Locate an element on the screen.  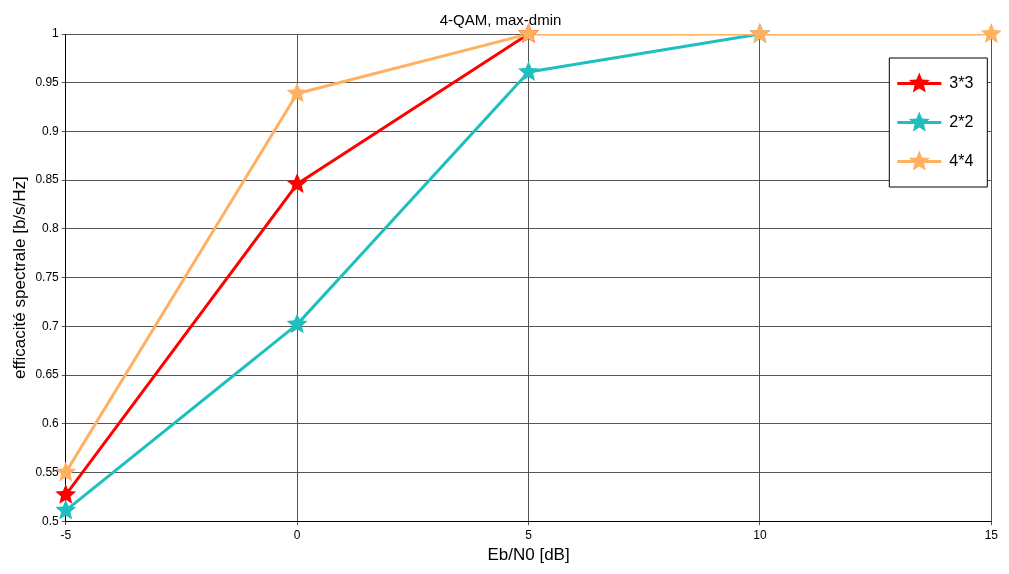
x-tick-label: -5 is located at coordinates (66, 534).